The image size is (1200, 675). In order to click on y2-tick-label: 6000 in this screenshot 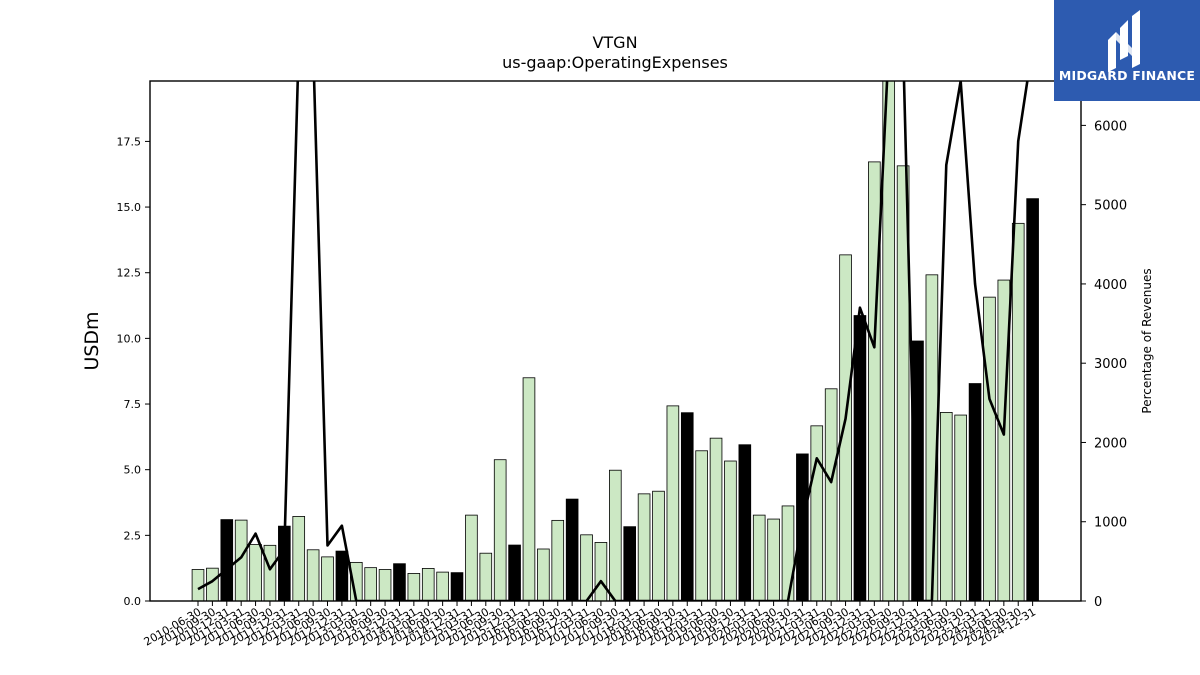, I will do `click(1110, 126)`.